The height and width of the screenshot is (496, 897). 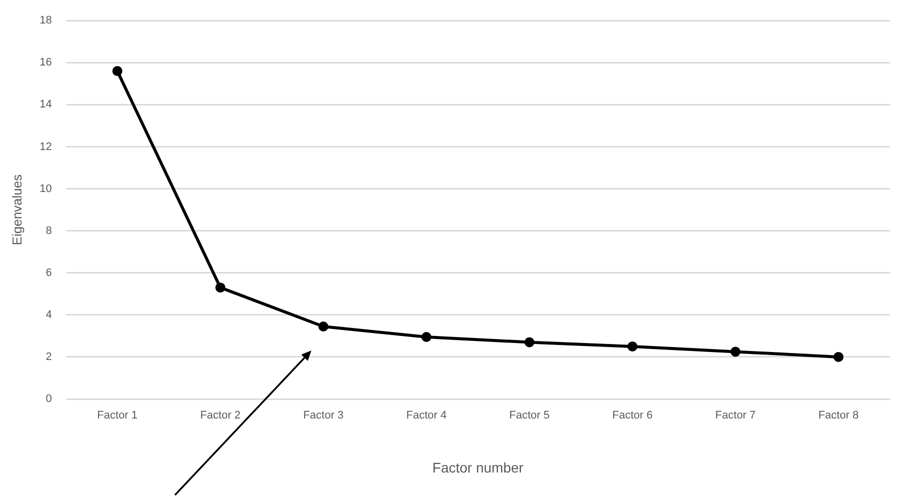 What do you see at coordinates (49, 356) in the screenshot?
I see `y-tick-label: 2` at bounding box center [49, 356].